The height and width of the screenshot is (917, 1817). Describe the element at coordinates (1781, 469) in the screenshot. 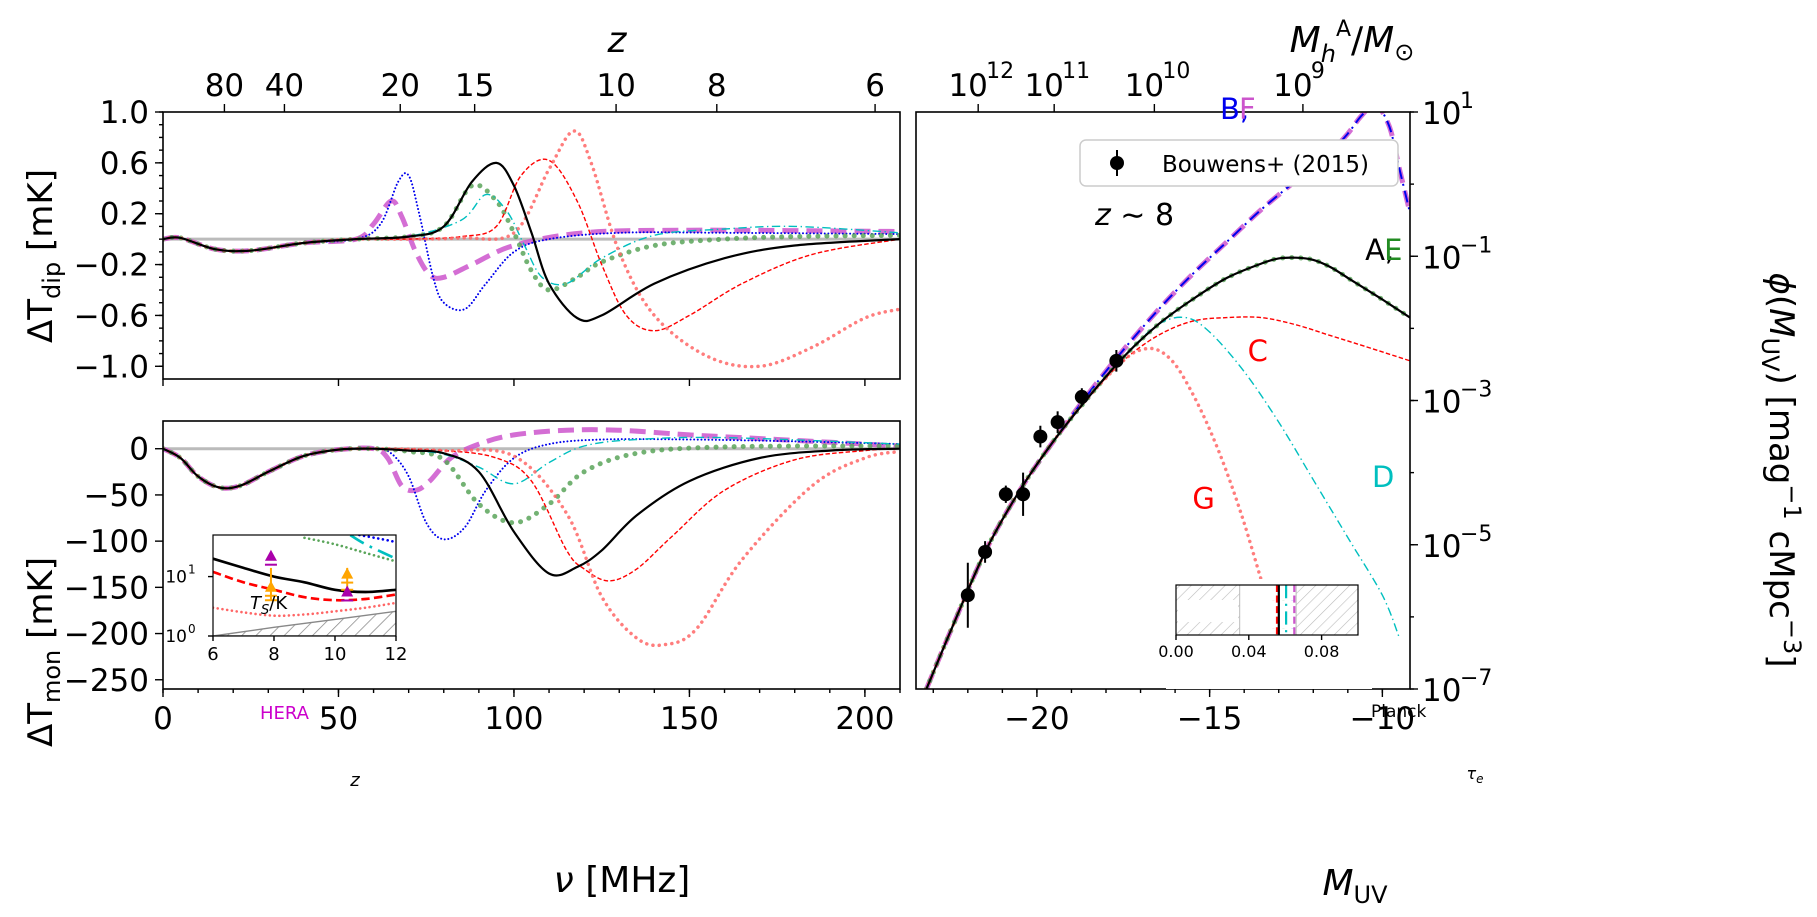

I see `uvlf-ylabel: ϕ(MUV) [mag−1 cMpc−3]` at that location.